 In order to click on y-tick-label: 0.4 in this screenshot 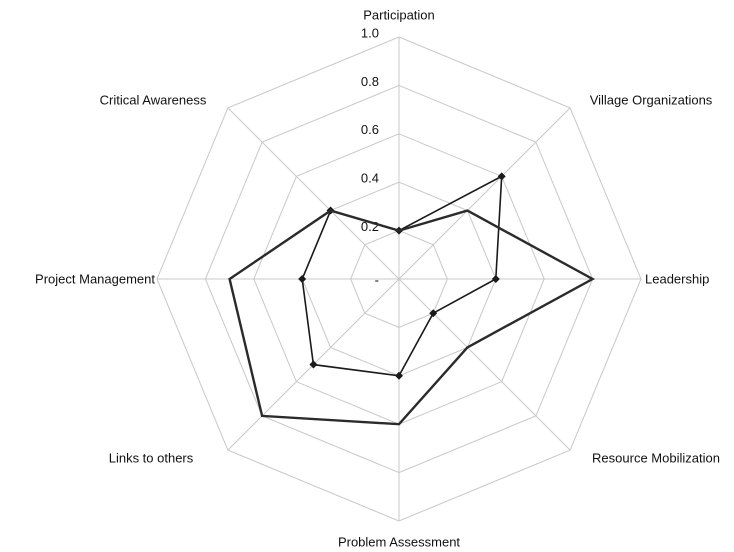, I will do `click(370, 178)`.